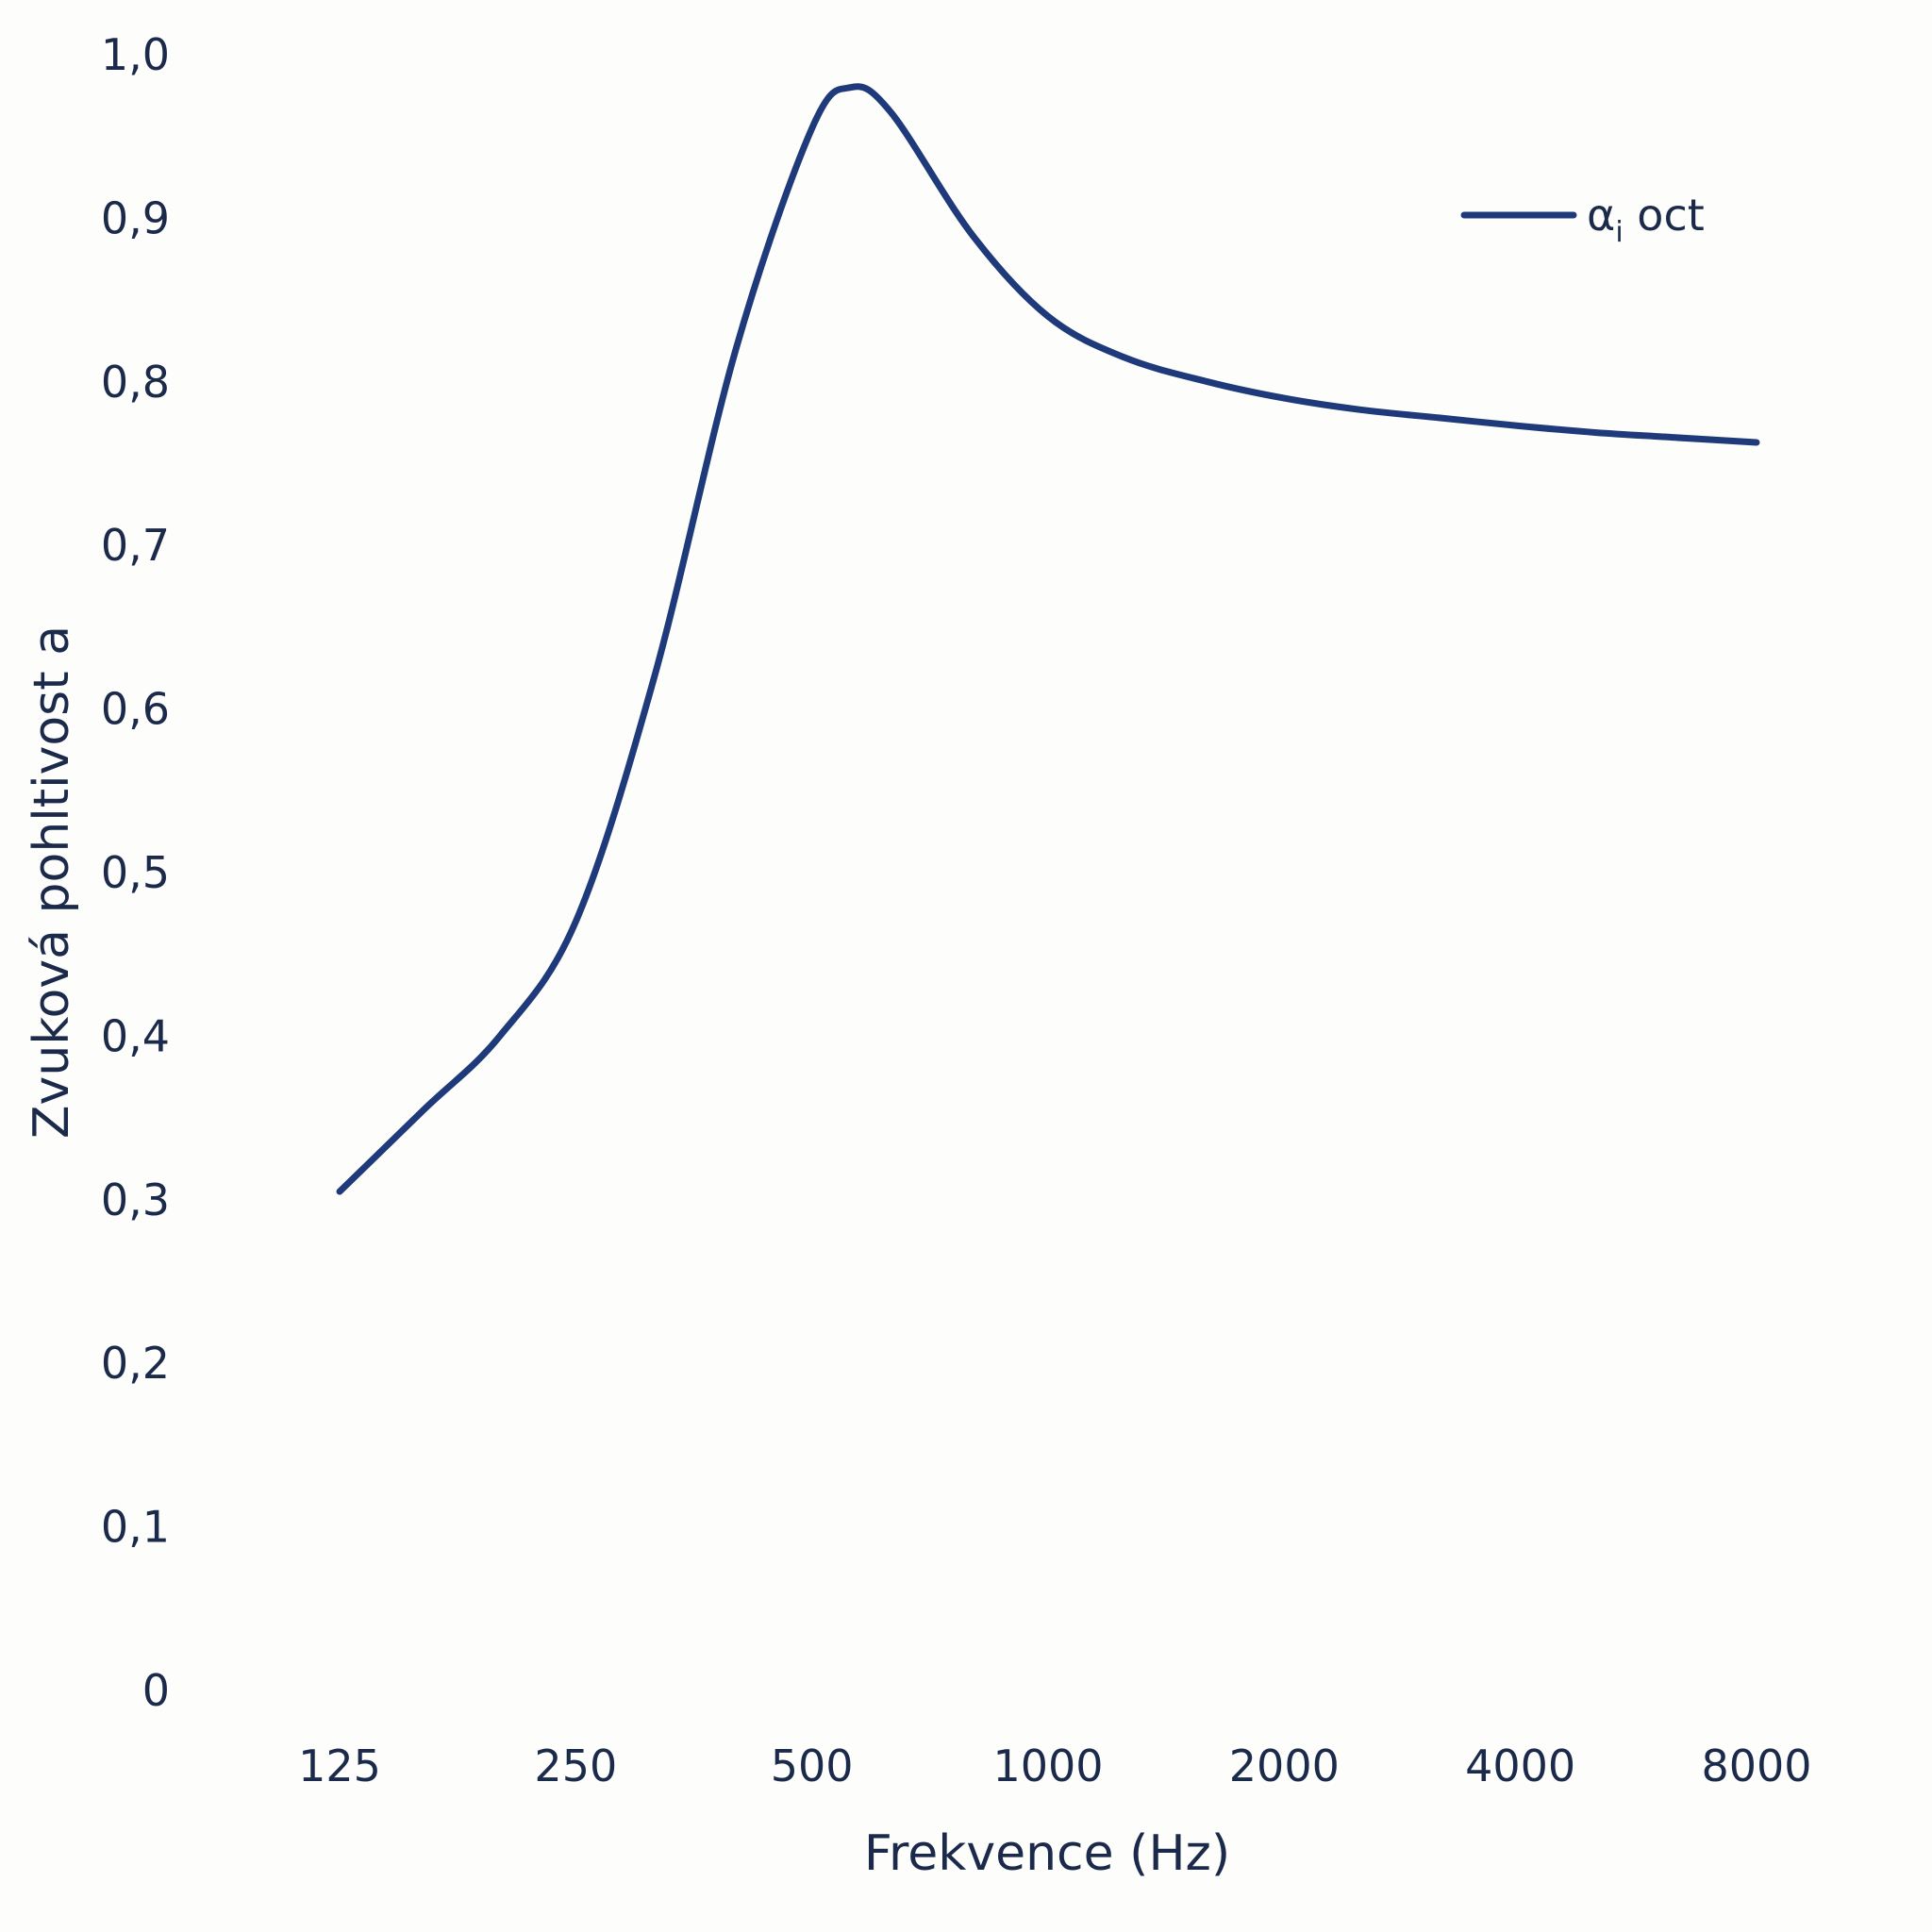  What do you see at coordinates (52, 882) in the screenshot?
I see `y-axis-title: Zvuková pohltivost a` at bounding box center [52, 882].